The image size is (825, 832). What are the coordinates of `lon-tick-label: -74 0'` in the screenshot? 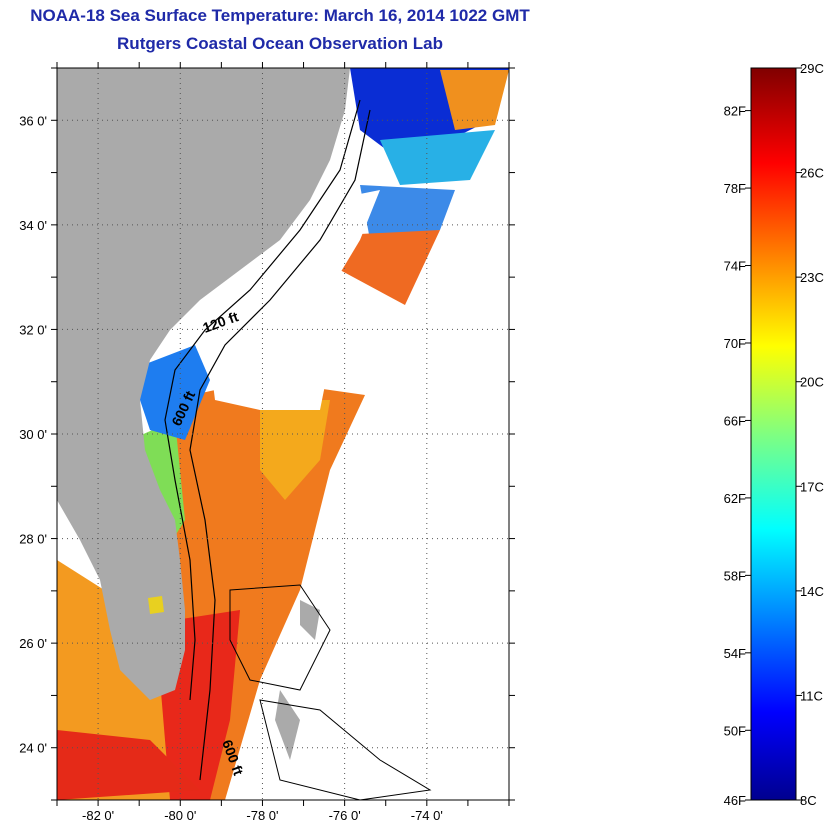 It's located at (427, 815).